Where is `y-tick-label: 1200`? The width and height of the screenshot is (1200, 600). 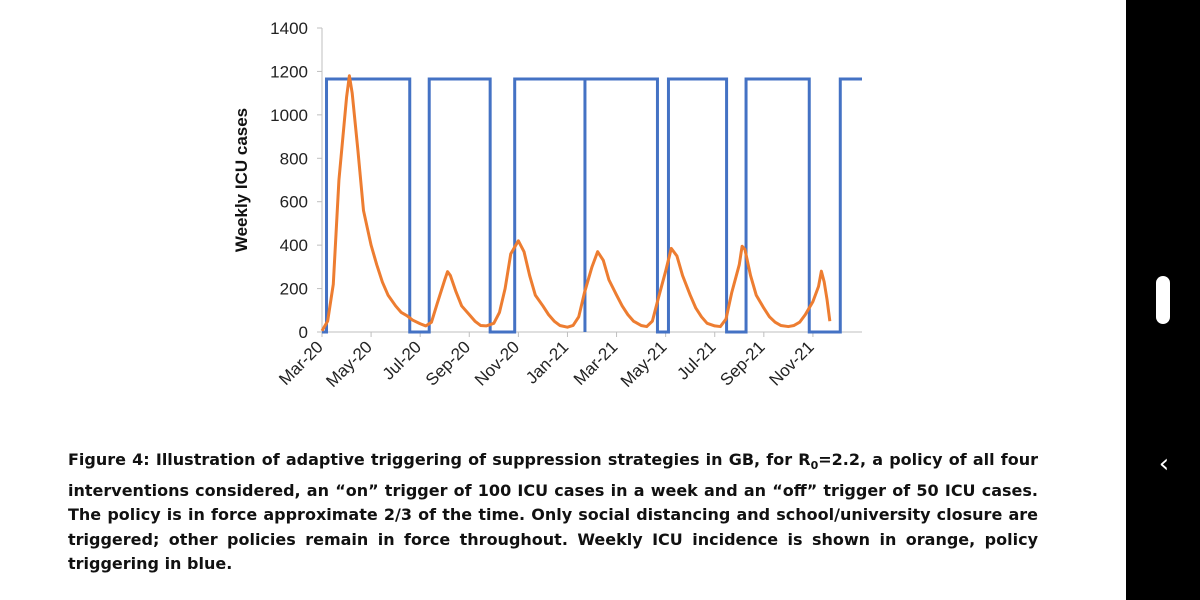 y-tick-label: 1200 is located at coordinates (289, 71).